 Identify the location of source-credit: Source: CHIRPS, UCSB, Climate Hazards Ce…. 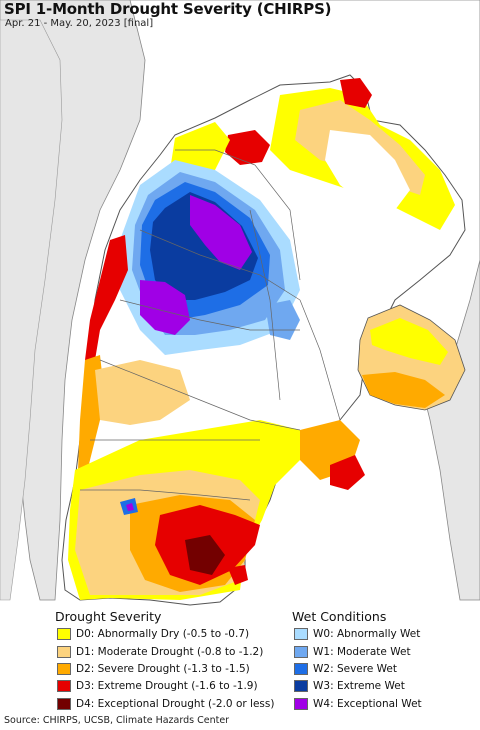
(117, 720).